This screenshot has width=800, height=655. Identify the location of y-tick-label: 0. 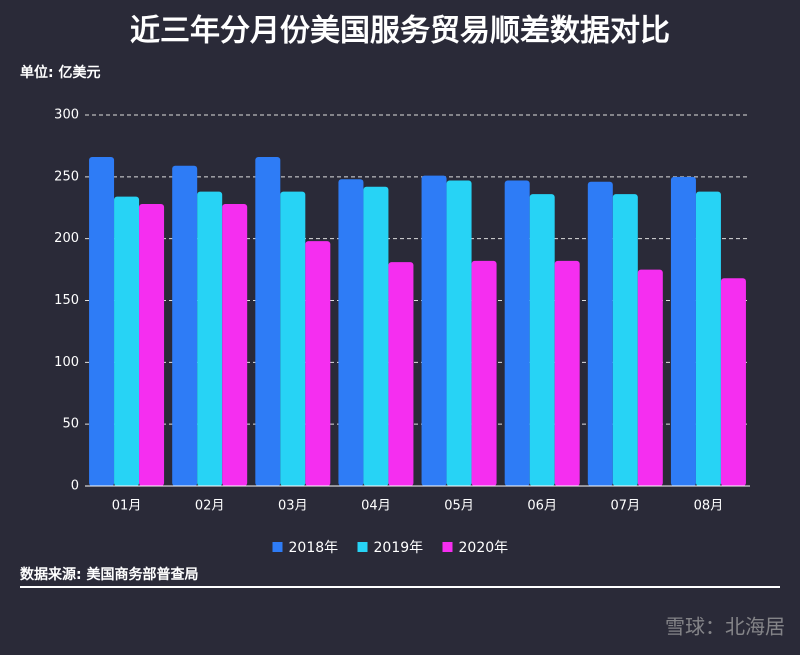
(75, 486).